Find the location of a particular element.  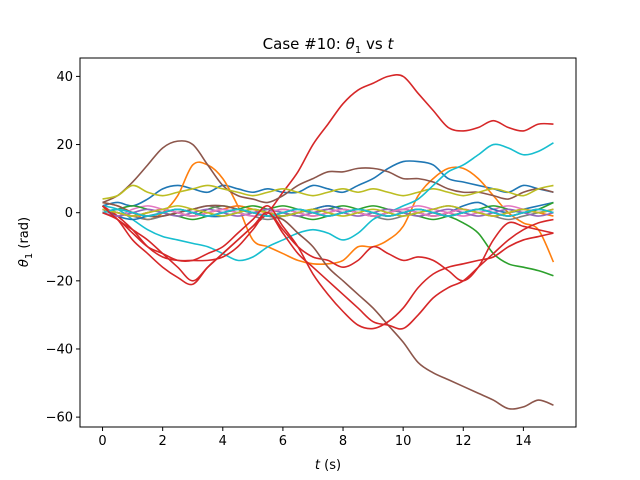

chart-title: Case #10: θ1 vs t is located at coordinates (329, 45).